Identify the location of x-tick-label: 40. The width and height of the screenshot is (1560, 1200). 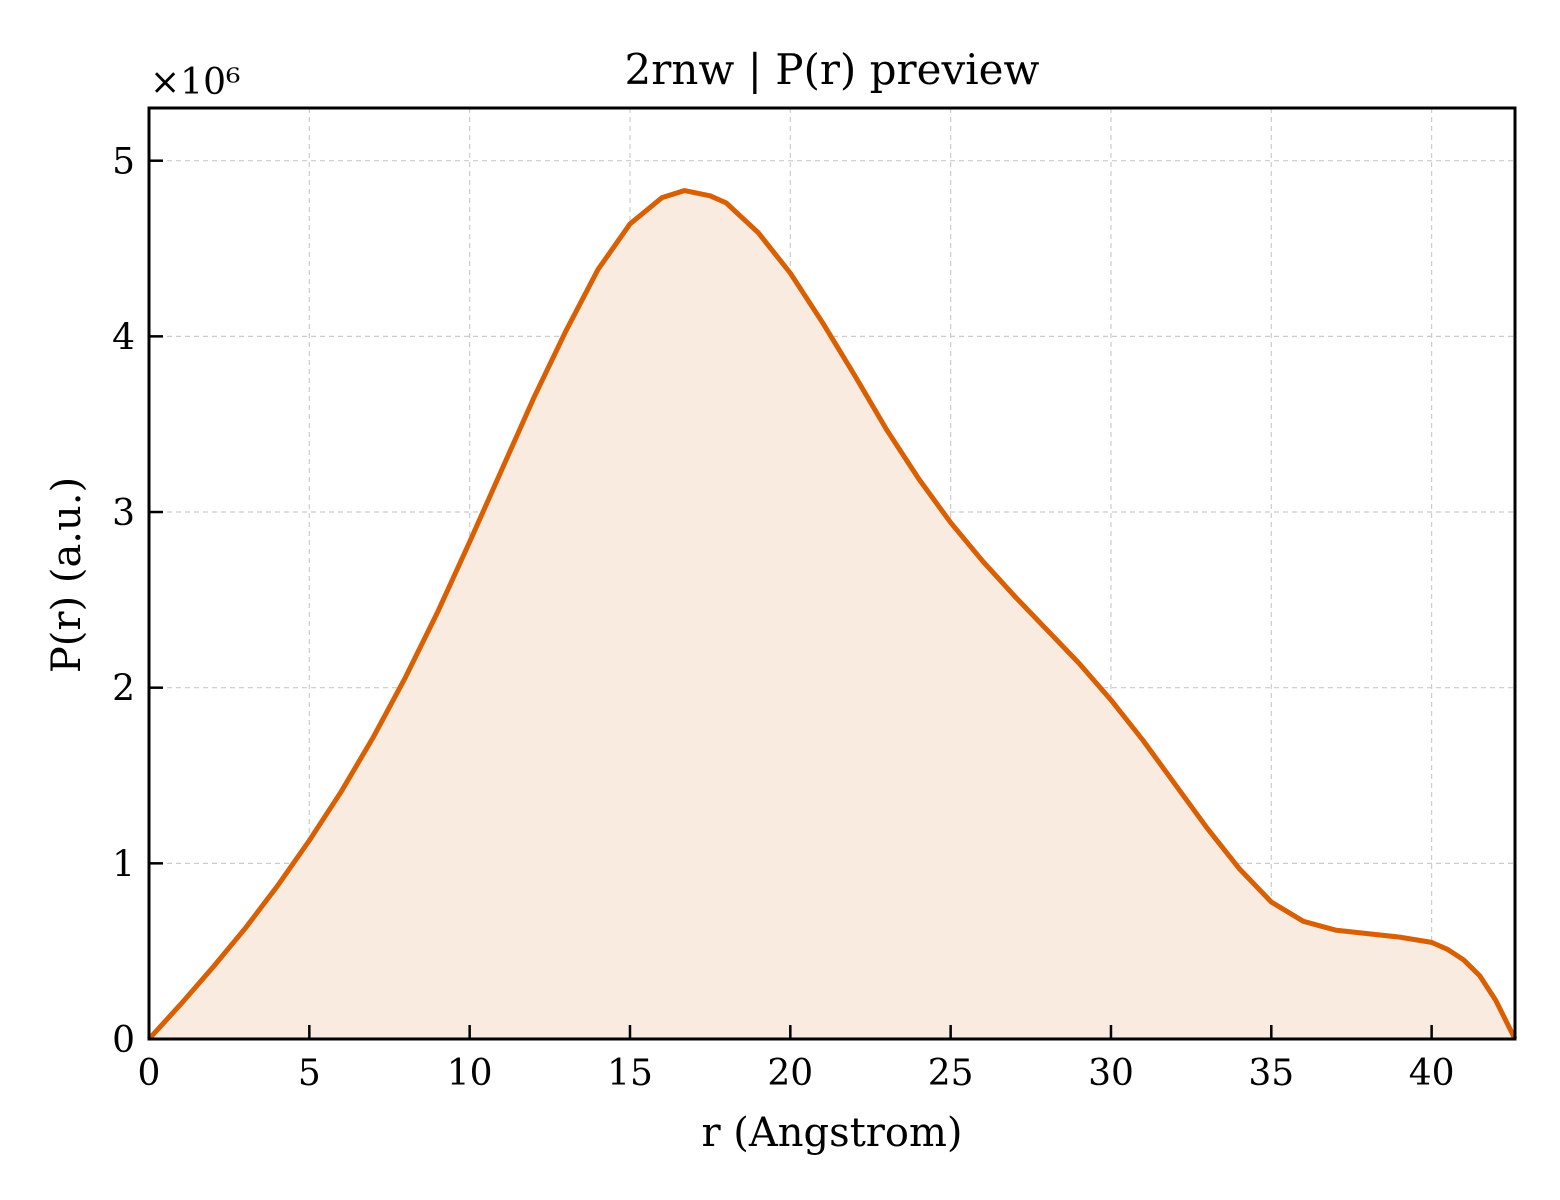
(1432, 1073).